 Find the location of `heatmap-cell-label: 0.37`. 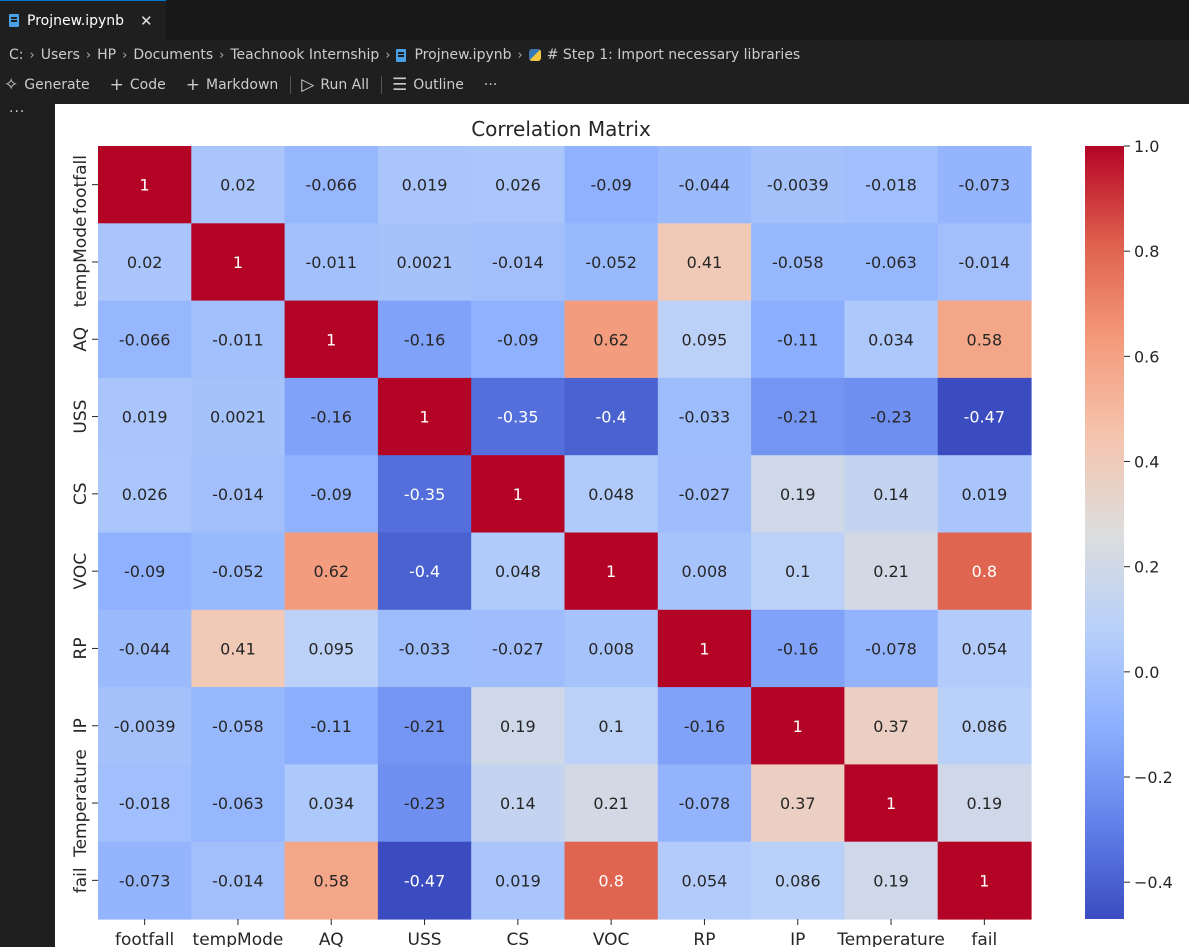

heatmap-cell-label: 0.37 is located at coordinates (798, 803).